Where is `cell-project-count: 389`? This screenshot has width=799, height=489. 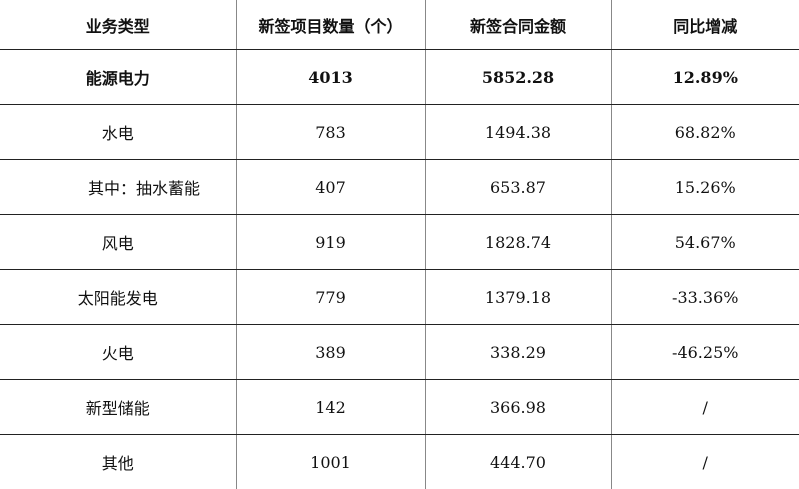
cell-project-count: 389 is located at coordinates (330, 352).